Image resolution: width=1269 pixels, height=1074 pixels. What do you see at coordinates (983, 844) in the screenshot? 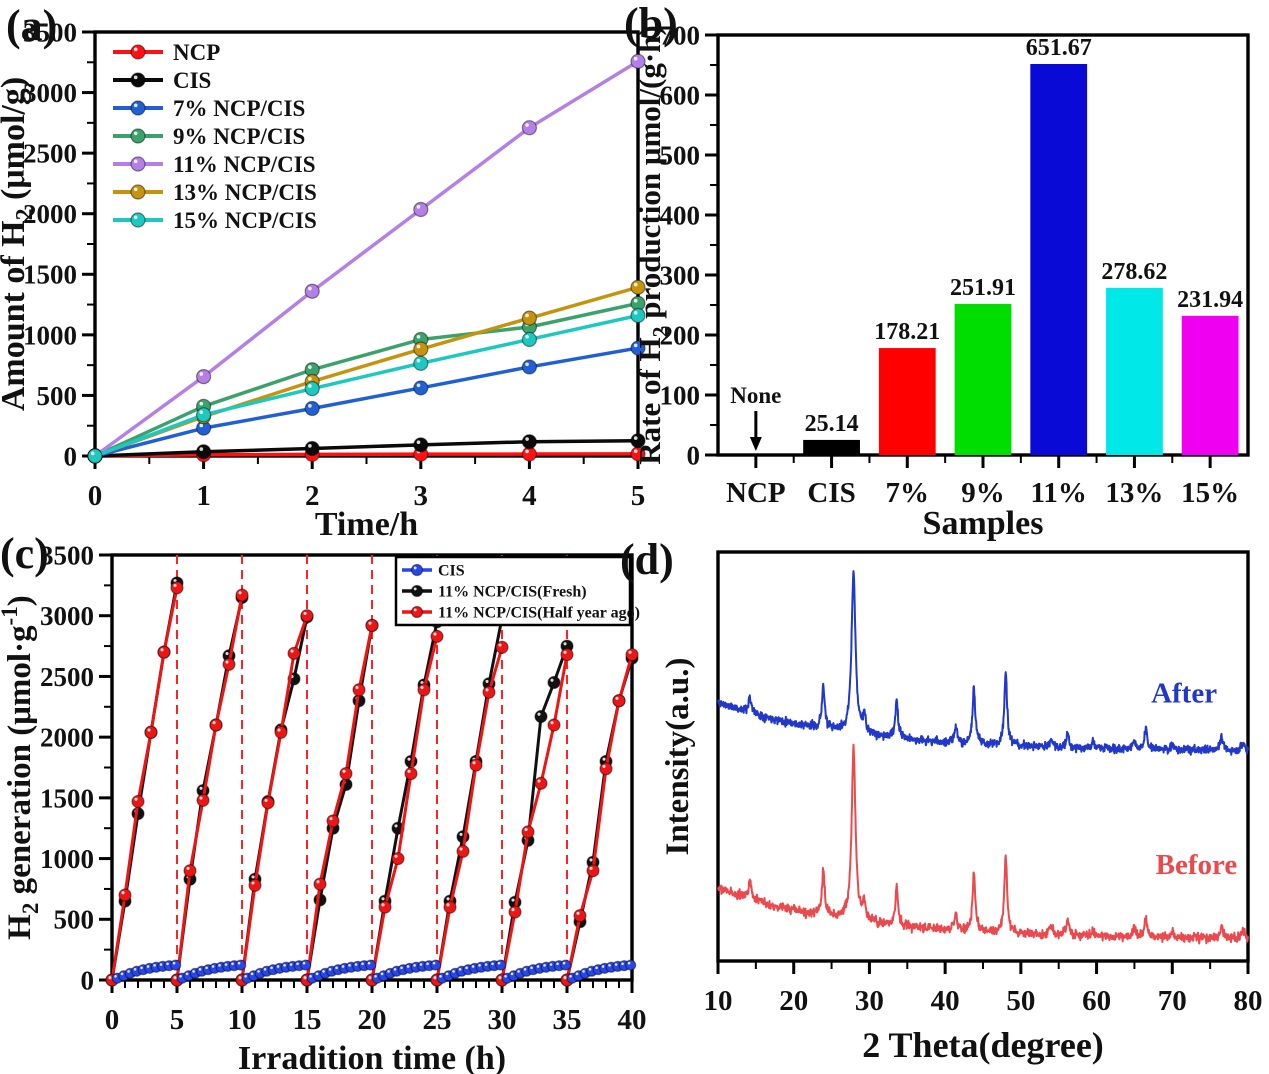
I see `xrd-trace-Before` at bounding box center [983, 844].